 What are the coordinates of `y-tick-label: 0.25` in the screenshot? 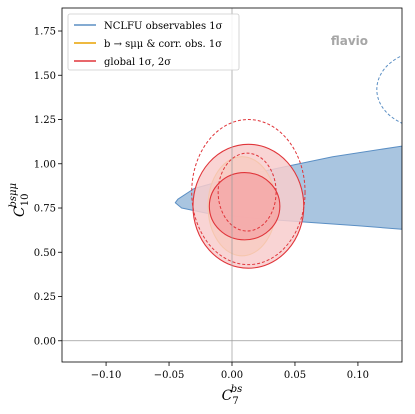 It's located at (45, 297).